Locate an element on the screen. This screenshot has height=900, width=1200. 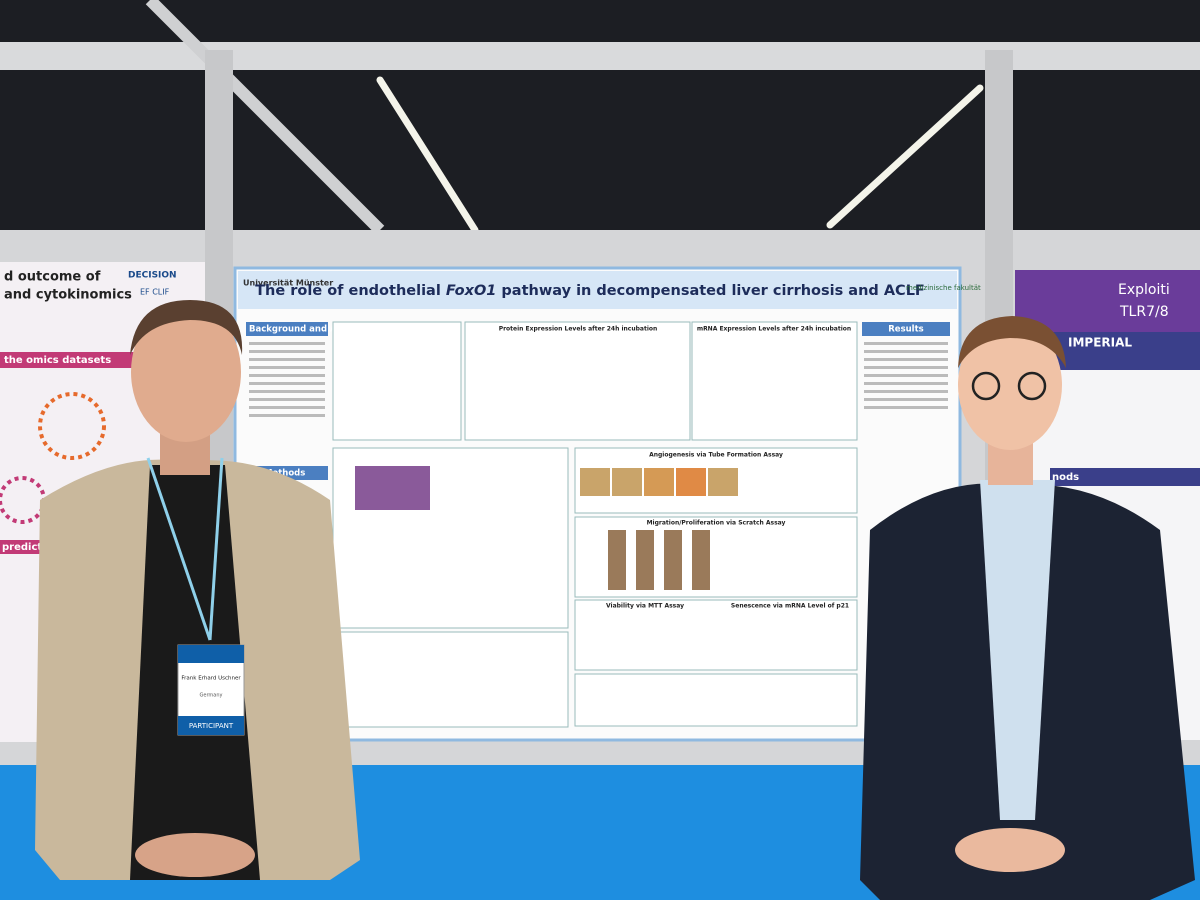
scratch-images is located at coordinates (659, 560).